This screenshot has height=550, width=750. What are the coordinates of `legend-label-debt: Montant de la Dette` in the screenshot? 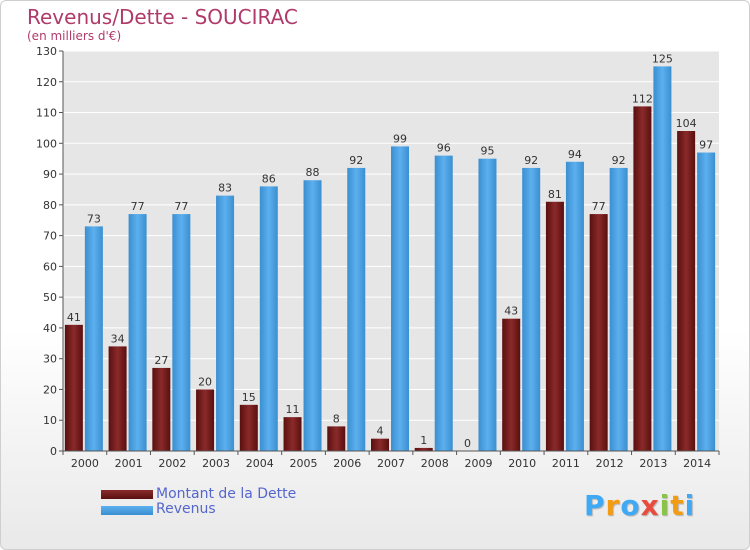 It's located at (226, 494).